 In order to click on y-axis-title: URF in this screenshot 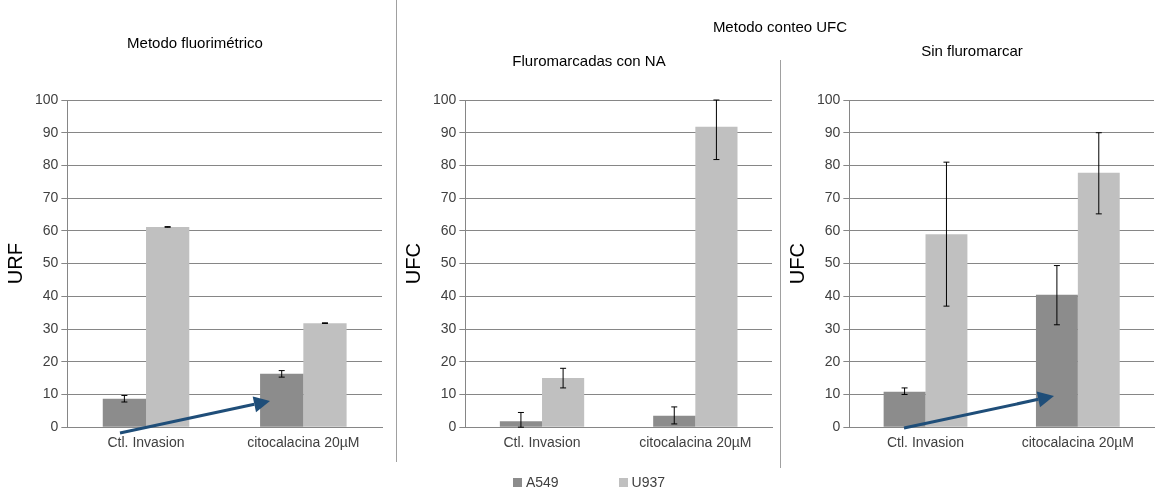, I will do `click(14, 264)`.